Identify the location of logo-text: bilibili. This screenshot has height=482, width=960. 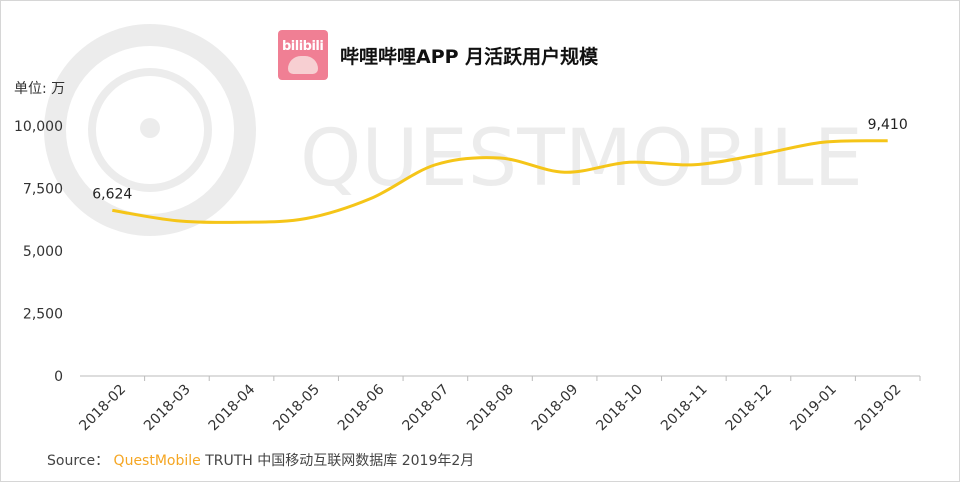
(303, 46).